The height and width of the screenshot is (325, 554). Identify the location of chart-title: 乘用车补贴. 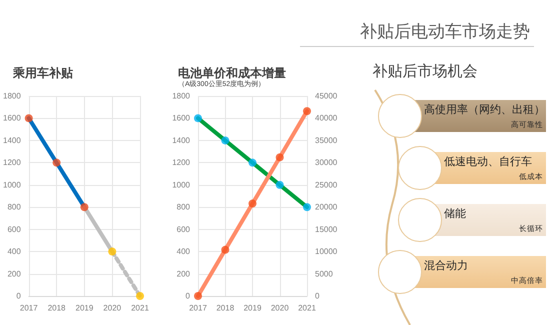
(42, 73).